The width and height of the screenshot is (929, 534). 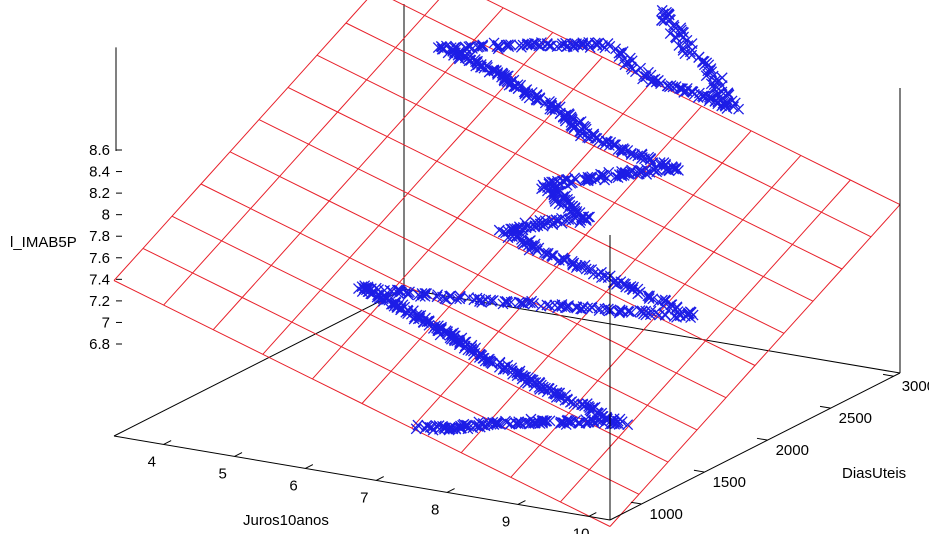 I want to click on z-tick-label: 8.6, so click(x=99, y=150).